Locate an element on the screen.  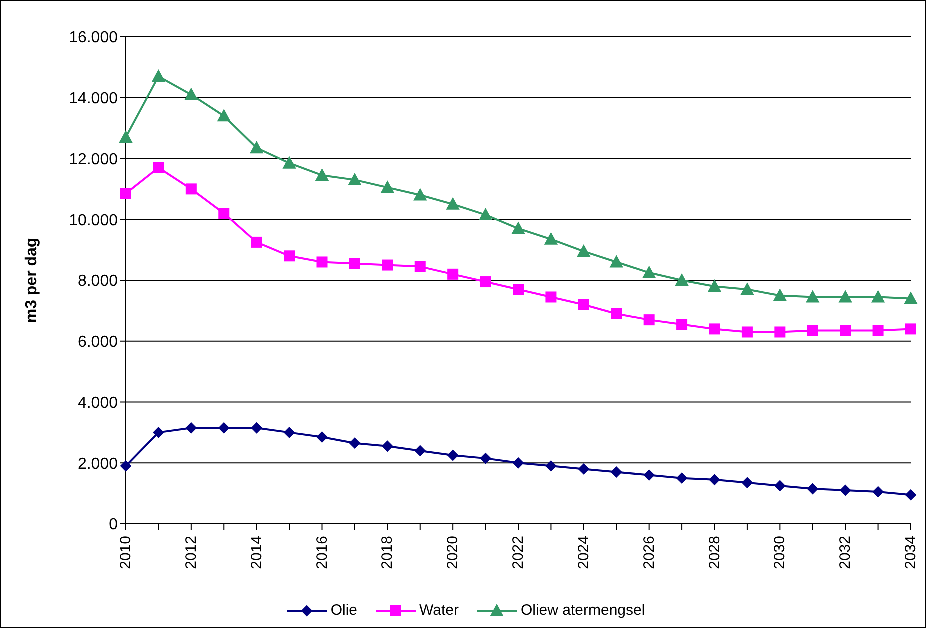
y-tick-label: 12.000 is located at coordinates (93, 159).